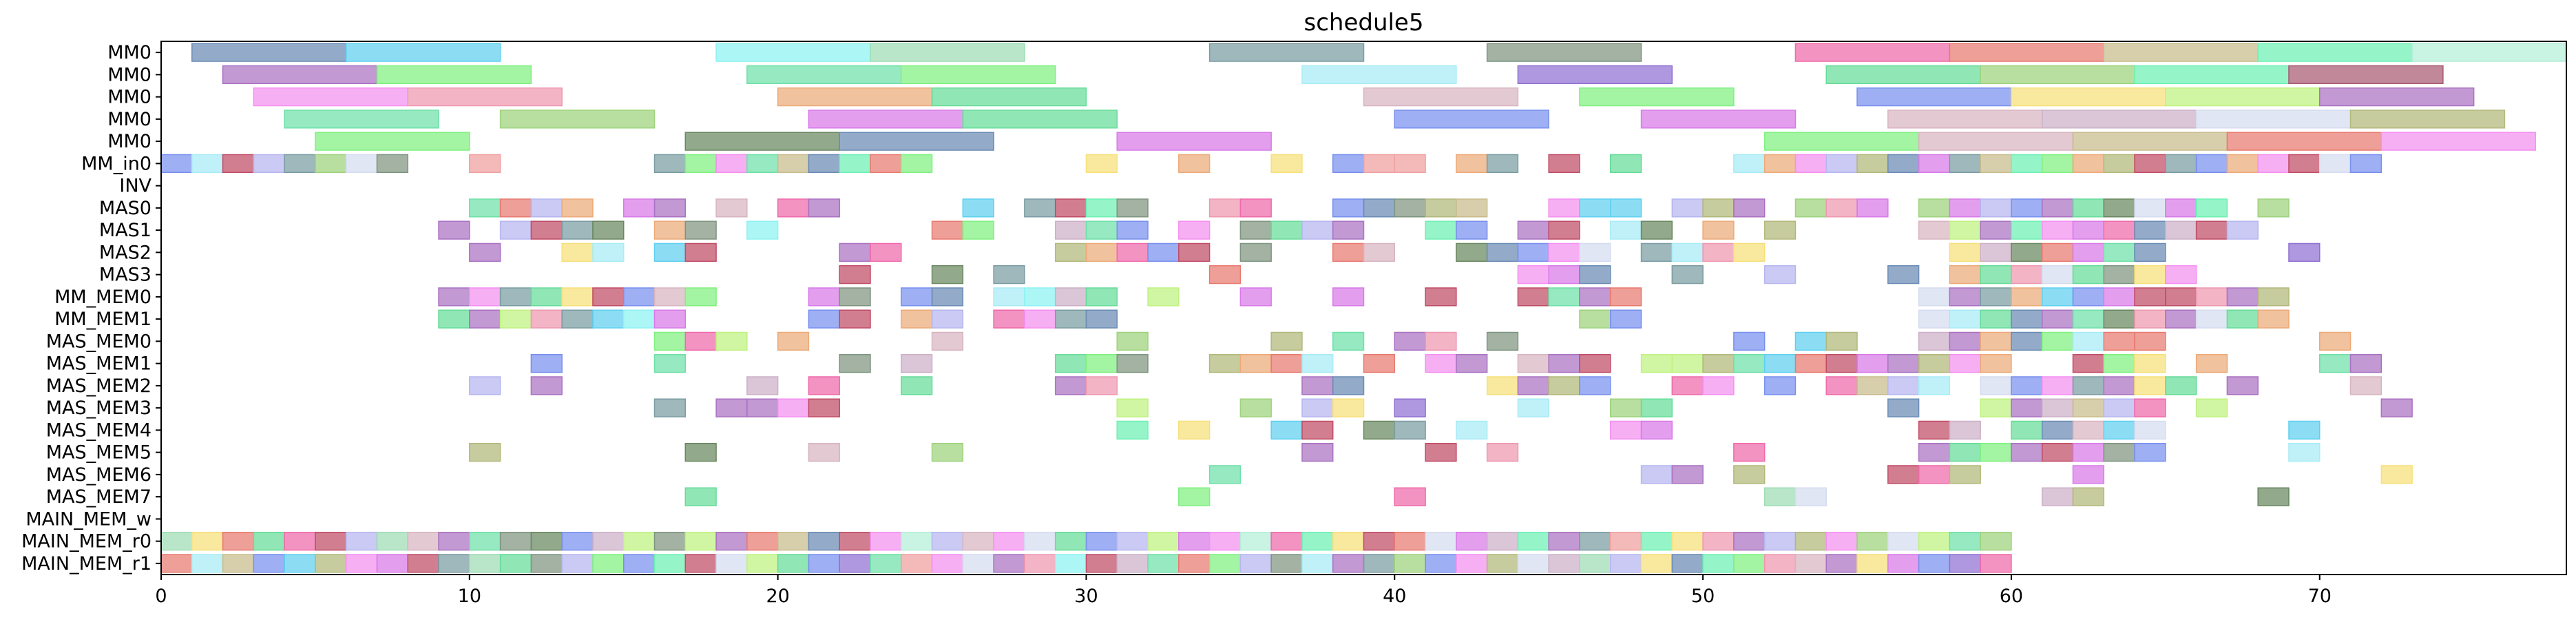  Describe the element at coordinates (98, 341) in the screenshot. I see `y-tick-label: MAS_MEM0` at that location.